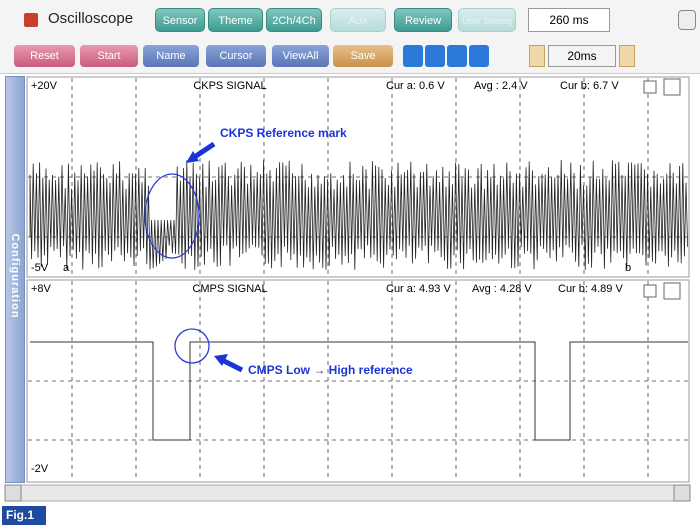  Describe the element at coordinates (589, 86) in the screenshot. I see `cursor-b-value: Cur b: 6.7 V` at that location.